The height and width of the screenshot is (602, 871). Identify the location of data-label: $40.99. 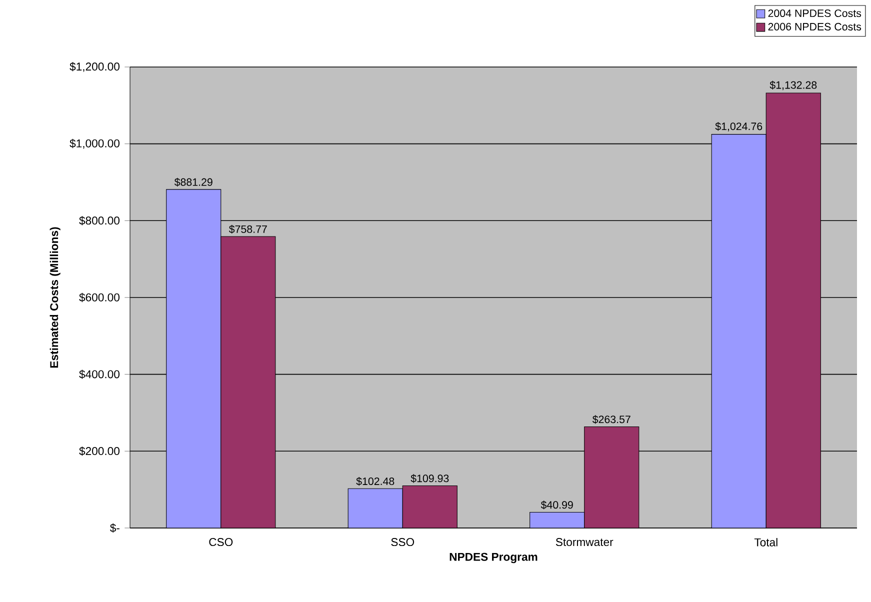
(556, 505).